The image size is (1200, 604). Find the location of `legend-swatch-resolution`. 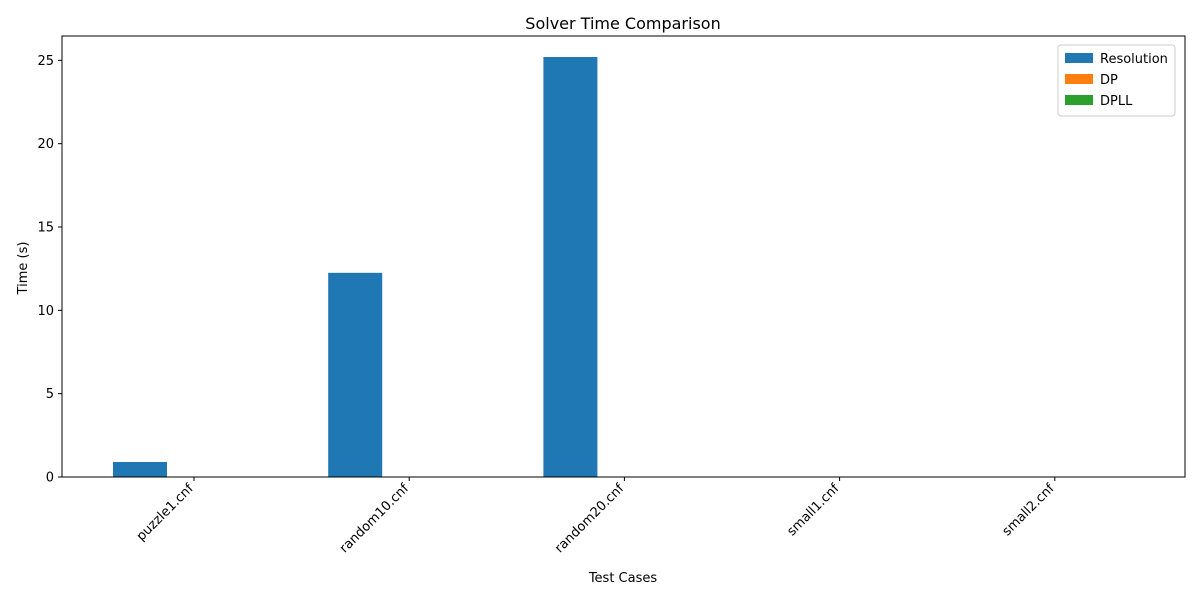

legend-swatch-resolution is located at coordinates (1079, 58).